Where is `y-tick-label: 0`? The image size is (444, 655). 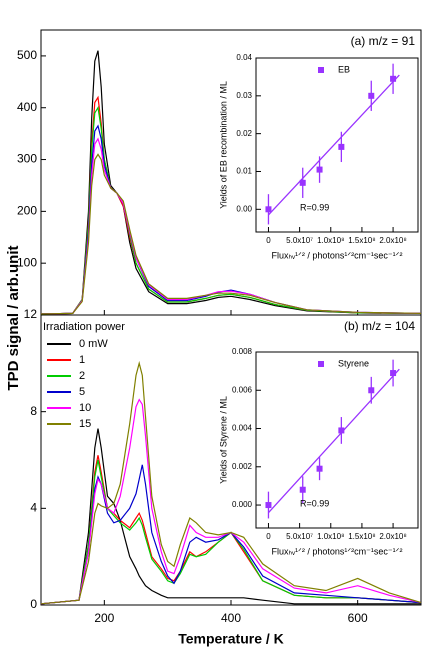
y-tick-label: 0 is located at coordinates (33, 604).